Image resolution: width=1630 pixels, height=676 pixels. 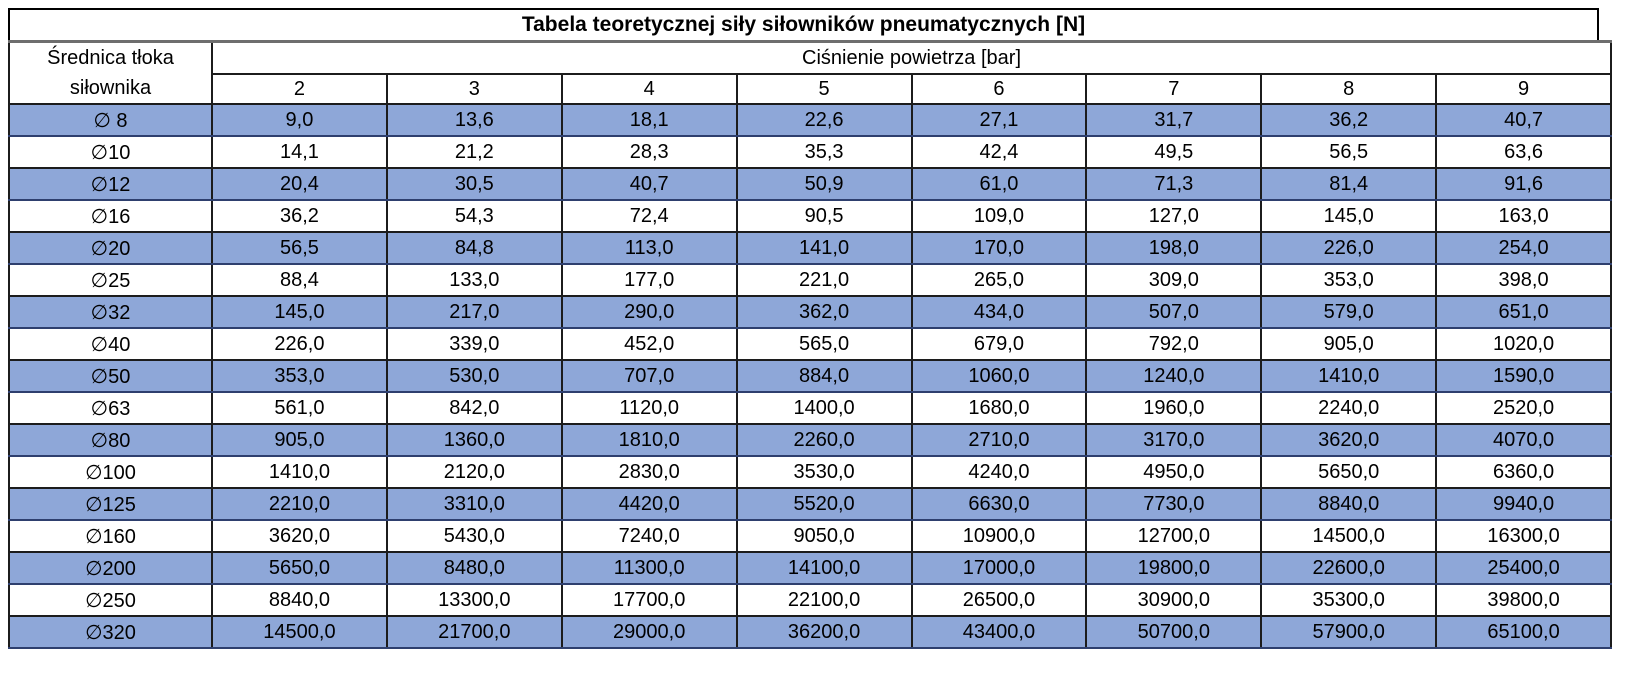 What do you see at coordinates (1523, 120) in the screenshot?
I see `force-cell: 40,7` at bounding box center [1523, 120].